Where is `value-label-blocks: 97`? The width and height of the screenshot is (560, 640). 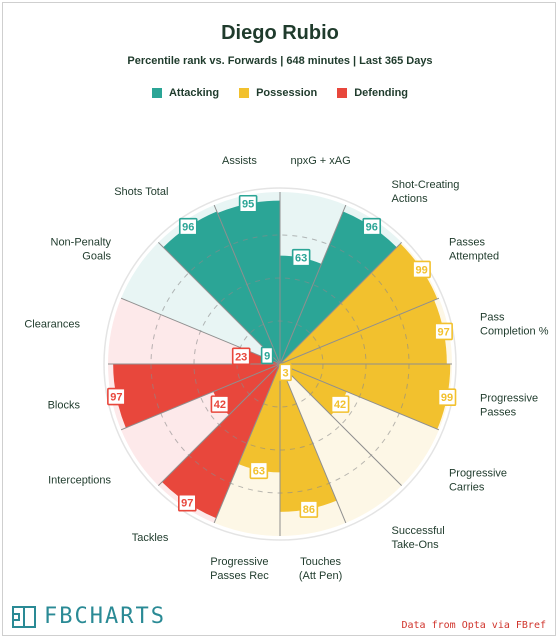
value-label-blocks: 97 is located at coordinates (116, 398).